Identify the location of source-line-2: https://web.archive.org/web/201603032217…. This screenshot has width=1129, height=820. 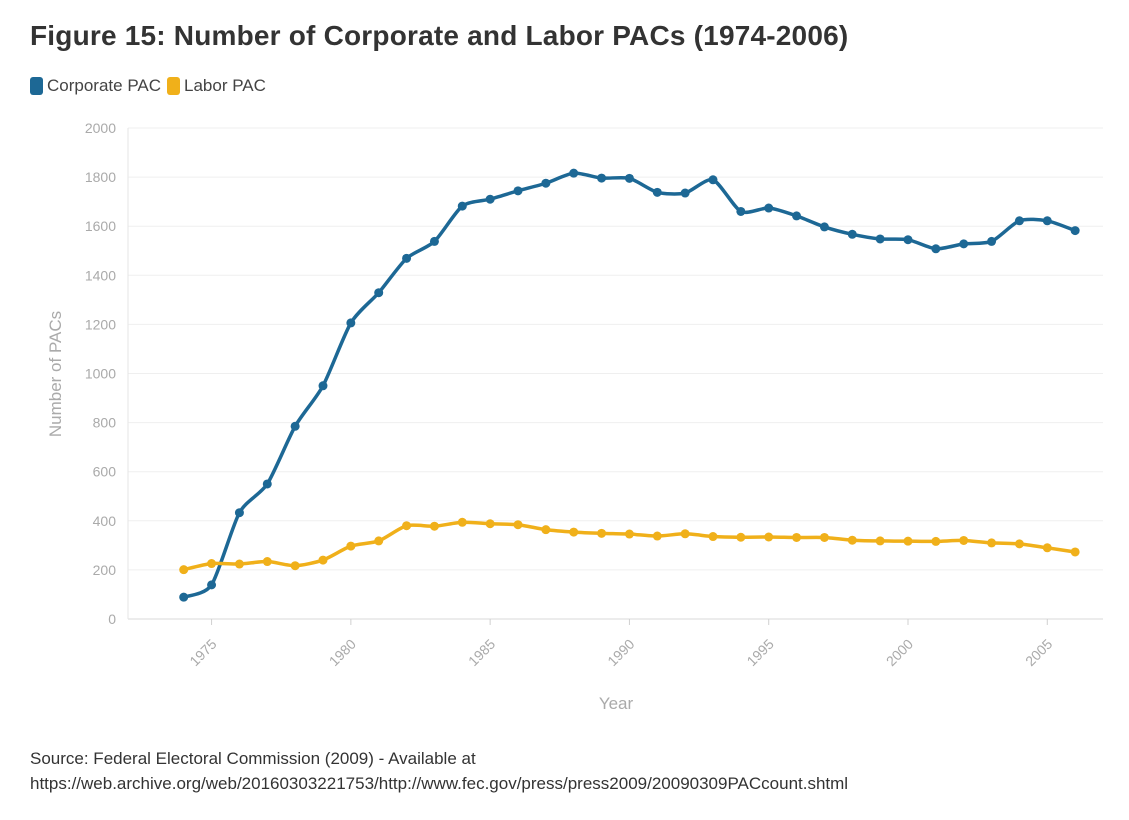
(439, 783).